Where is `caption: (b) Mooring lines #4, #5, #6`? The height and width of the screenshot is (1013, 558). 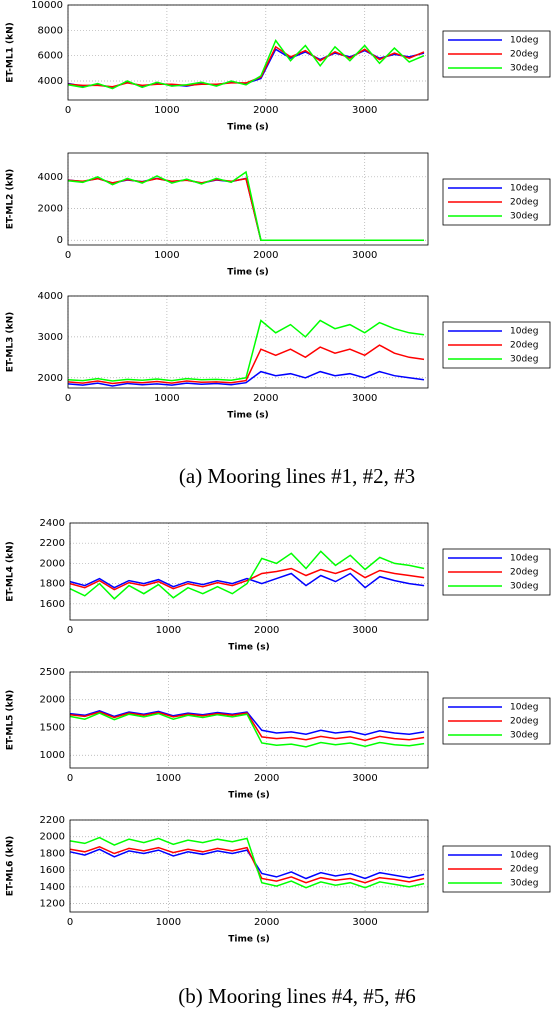 caption: (b) Mooring lines #4, #5, #6 is located at coordinates (296, 996).